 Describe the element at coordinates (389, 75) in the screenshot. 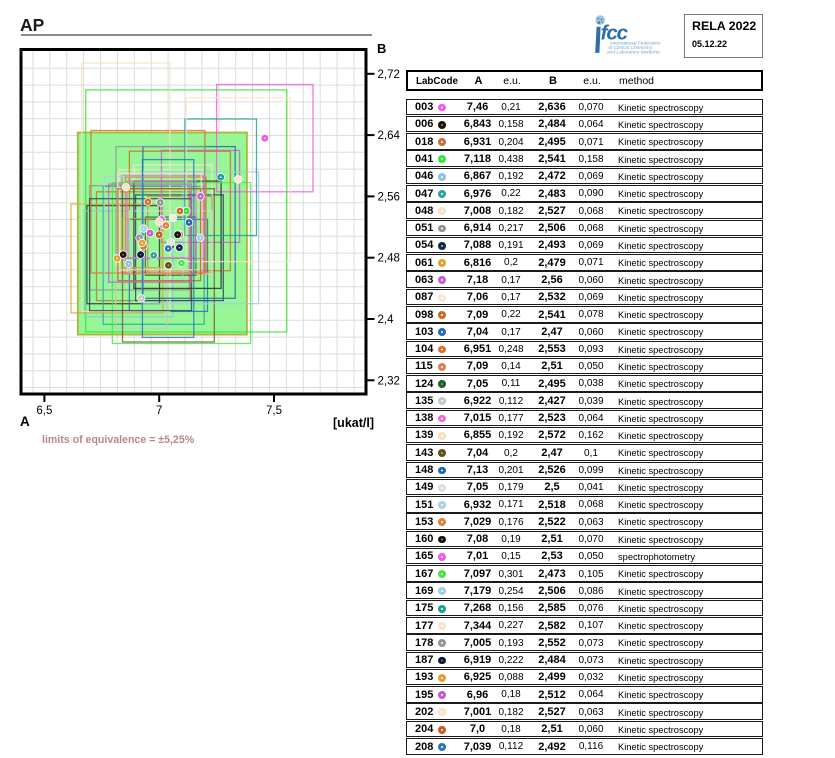

I see `svg-text: 2,72` at that location.